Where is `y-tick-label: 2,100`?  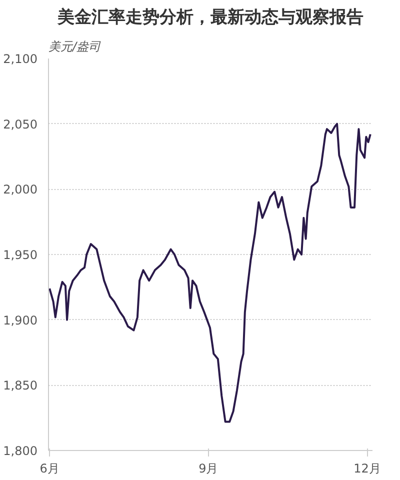 y-tick-label: 2,100 is located at coordinates (20, 59).